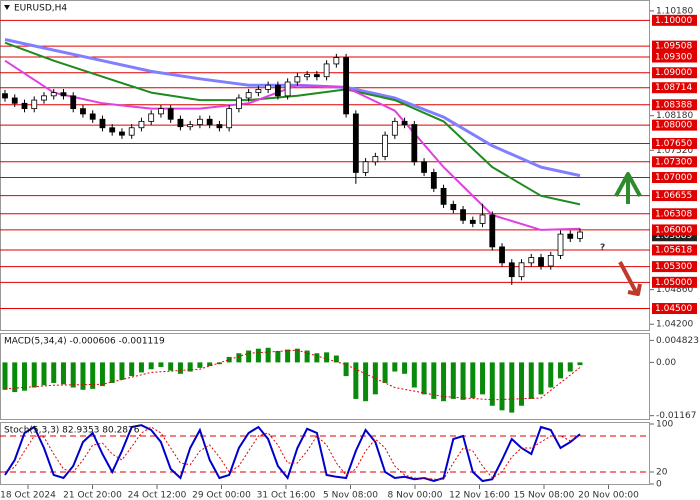  Describe the element at coordinates (673, 162) in the screenshot. I see `level-label: 1.07300` at that location.